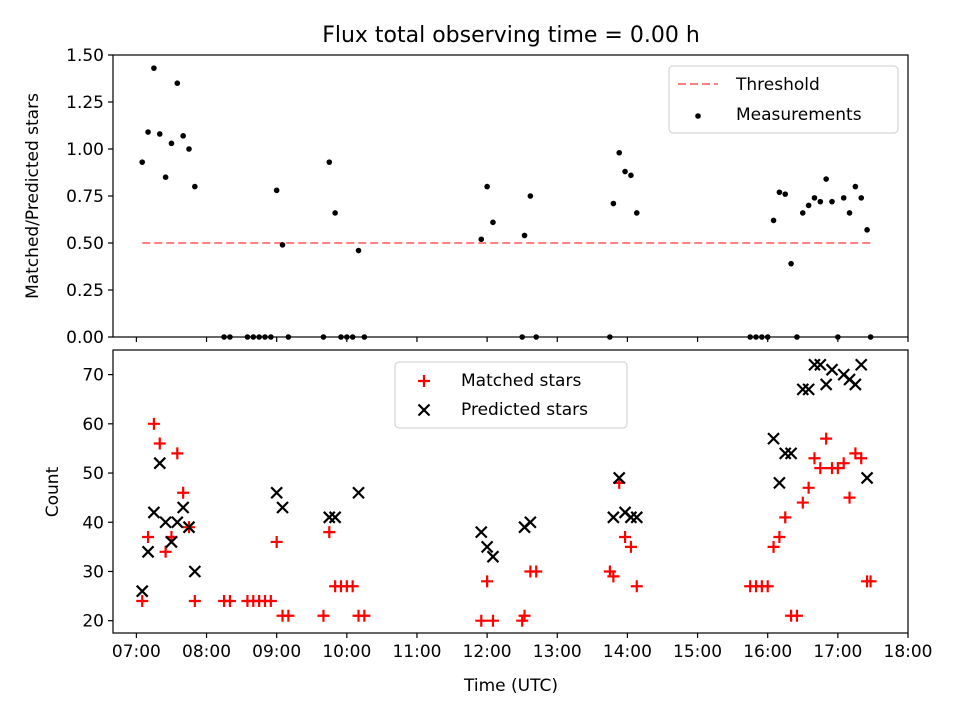 The height and width of the screenshot is (720, 960). Describe the element at coordinates (85, 338) in the screenshot. I see `top-y-tick-label: 0.00` at that location.